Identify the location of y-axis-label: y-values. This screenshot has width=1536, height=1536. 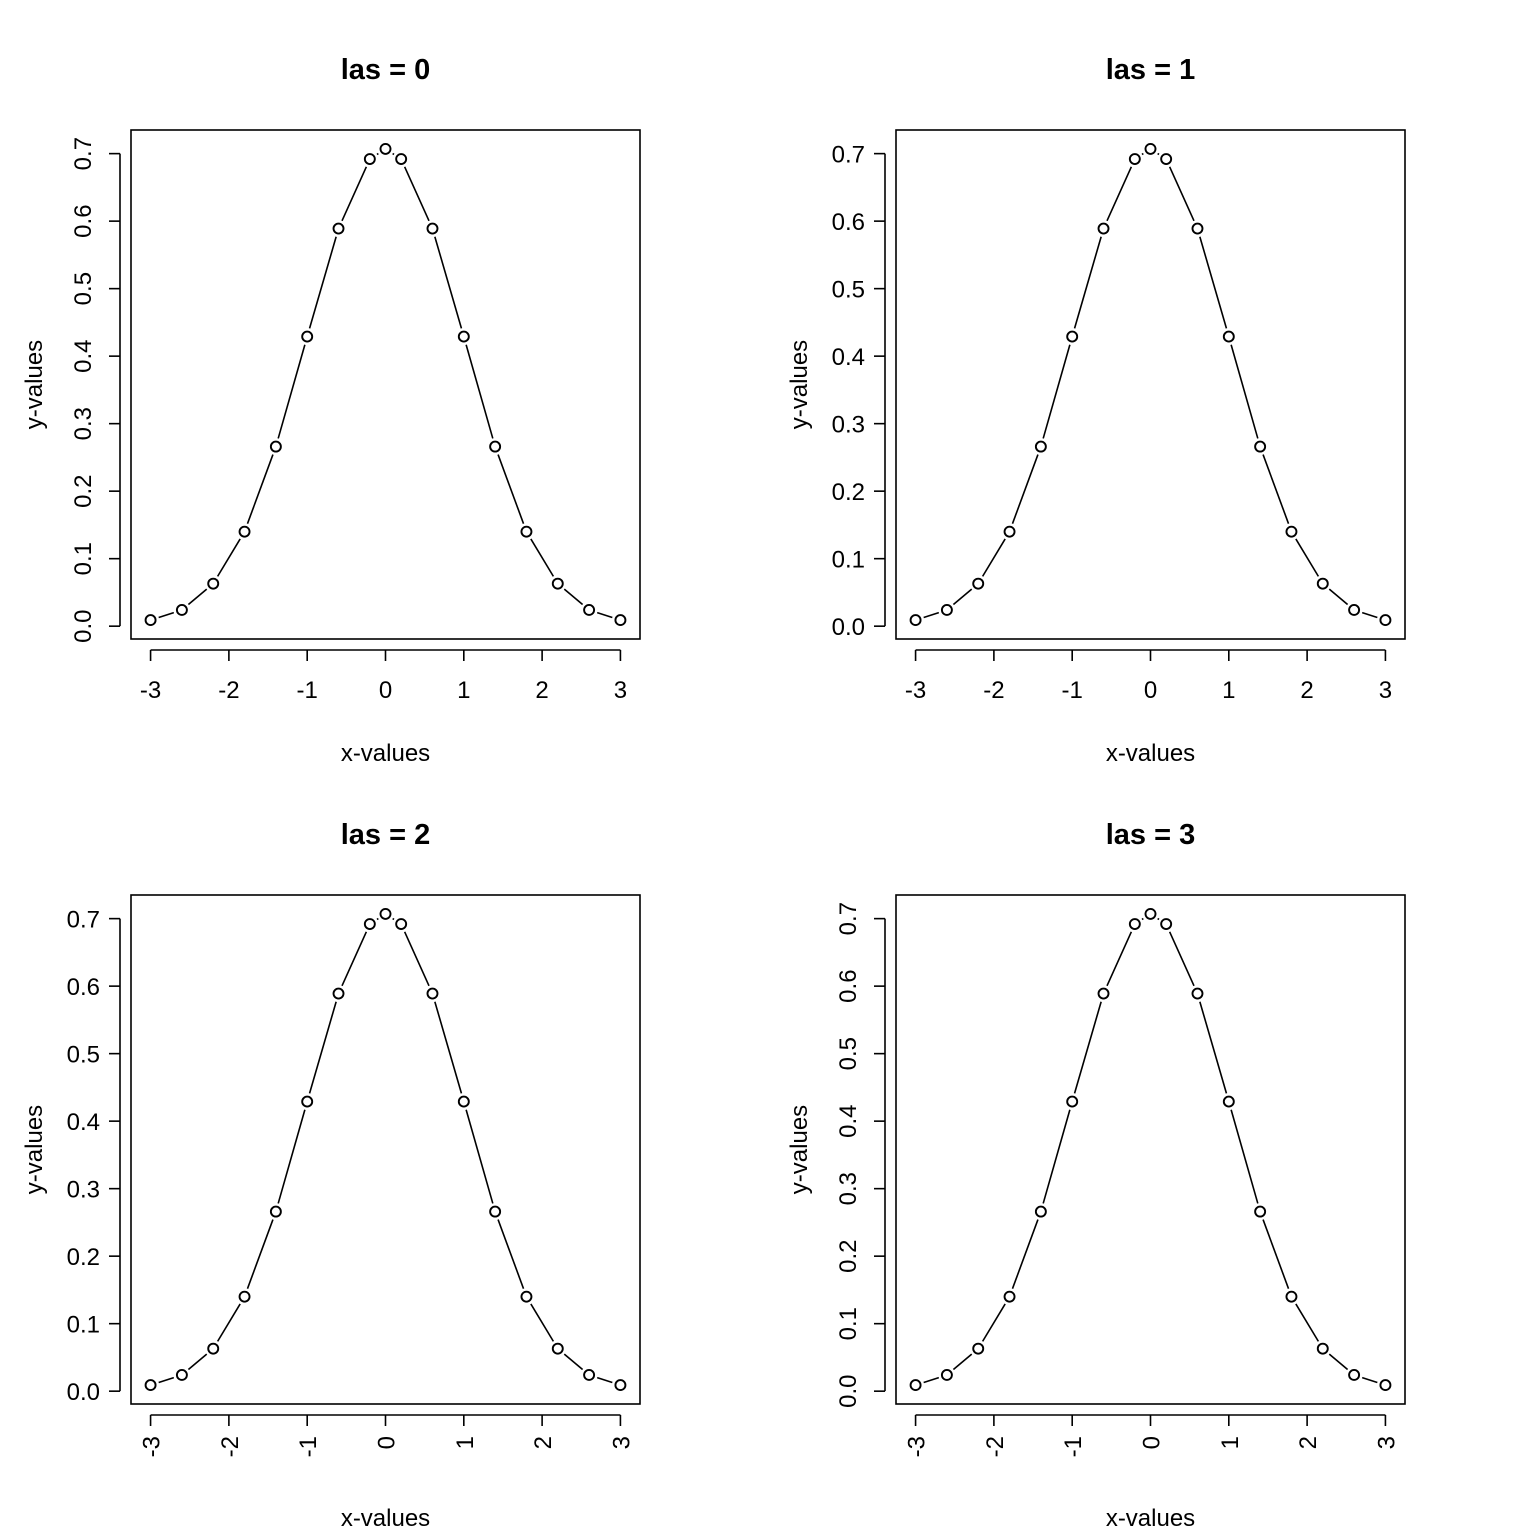
(799, 1149).